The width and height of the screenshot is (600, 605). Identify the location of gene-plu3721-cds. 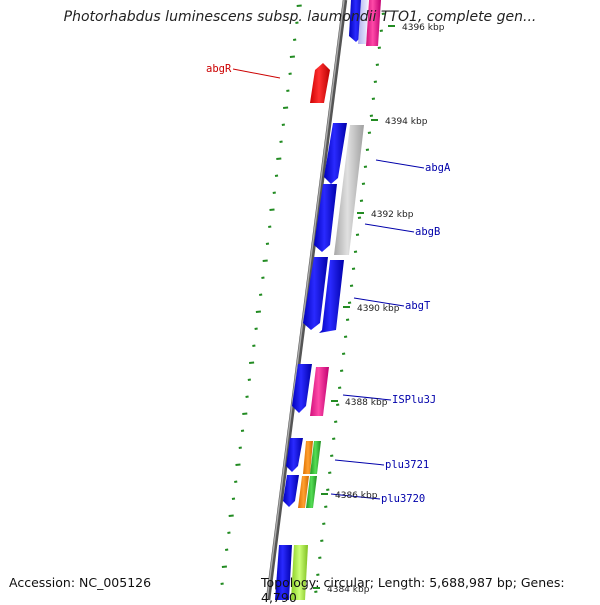
(294, 455).